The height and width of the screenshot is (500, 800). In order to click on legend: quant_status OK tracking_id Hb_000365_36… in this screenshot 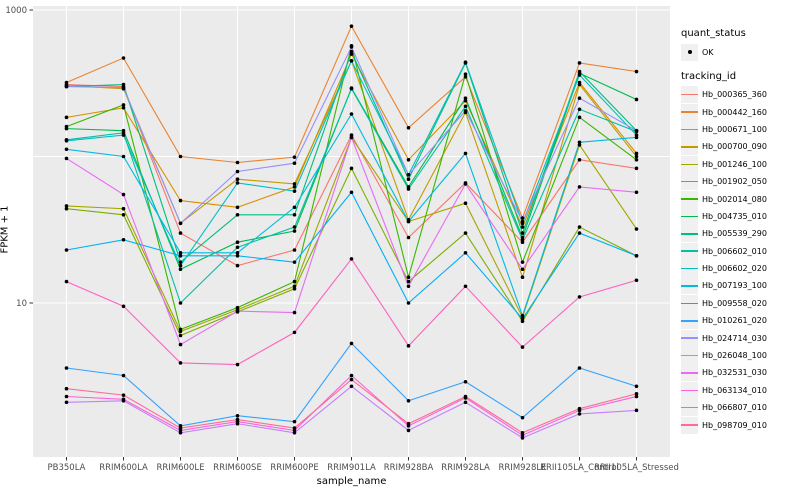, I will do `click(740, 231)`.